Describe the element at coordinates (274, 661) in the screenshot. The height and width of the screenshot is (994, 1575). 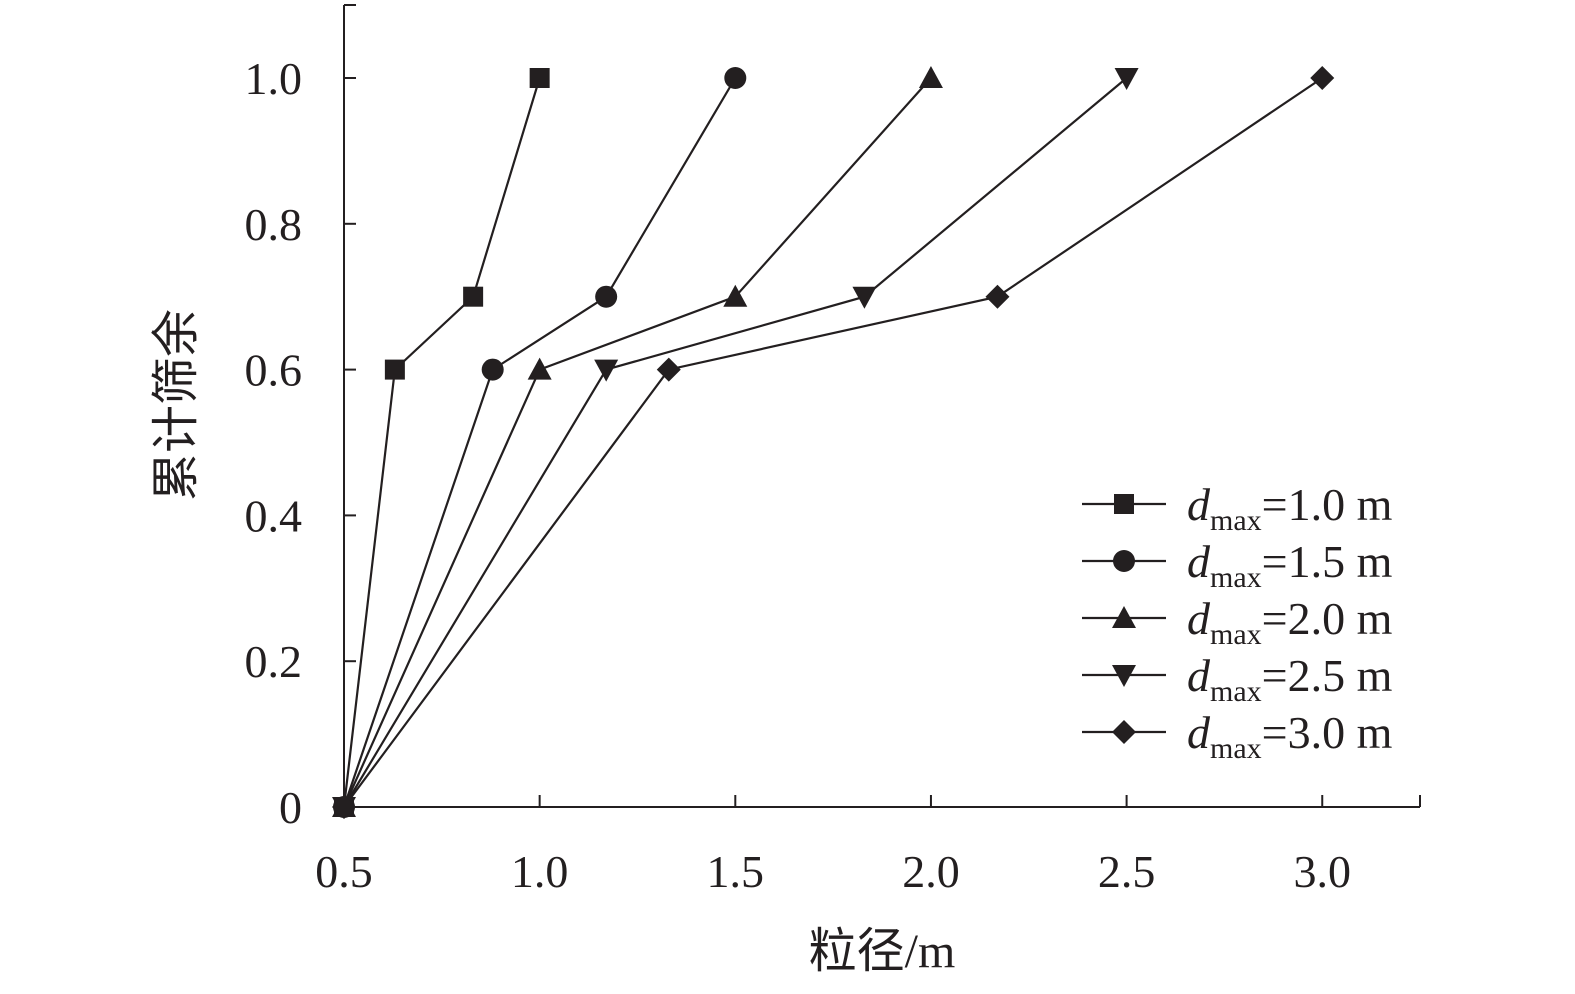
I see `y-tick-label: 0.2` at that location.